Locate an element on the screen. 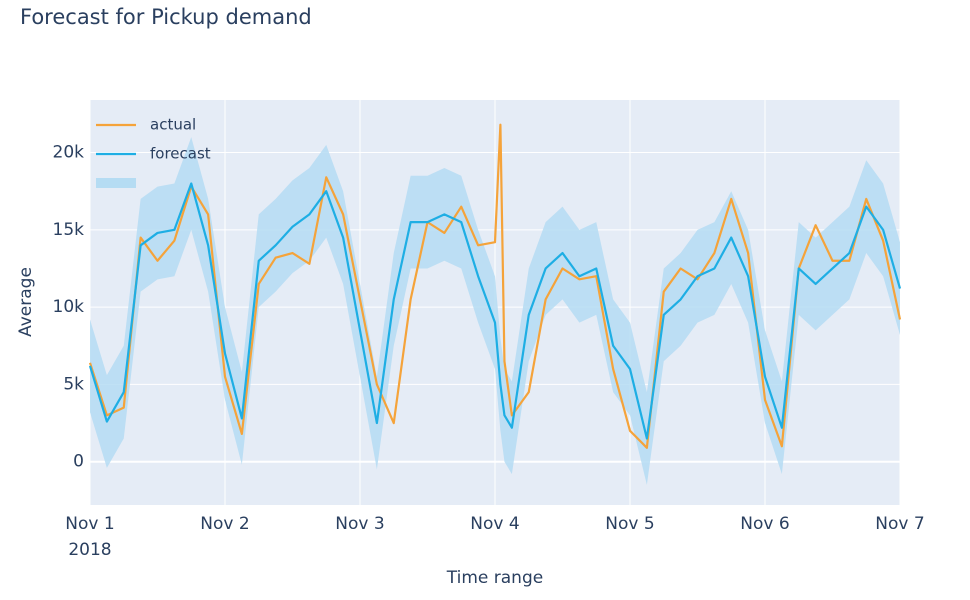 The width and height of the screenshot is (970, 600). y-tick-label: 20k is located at coordinates (69, 153).